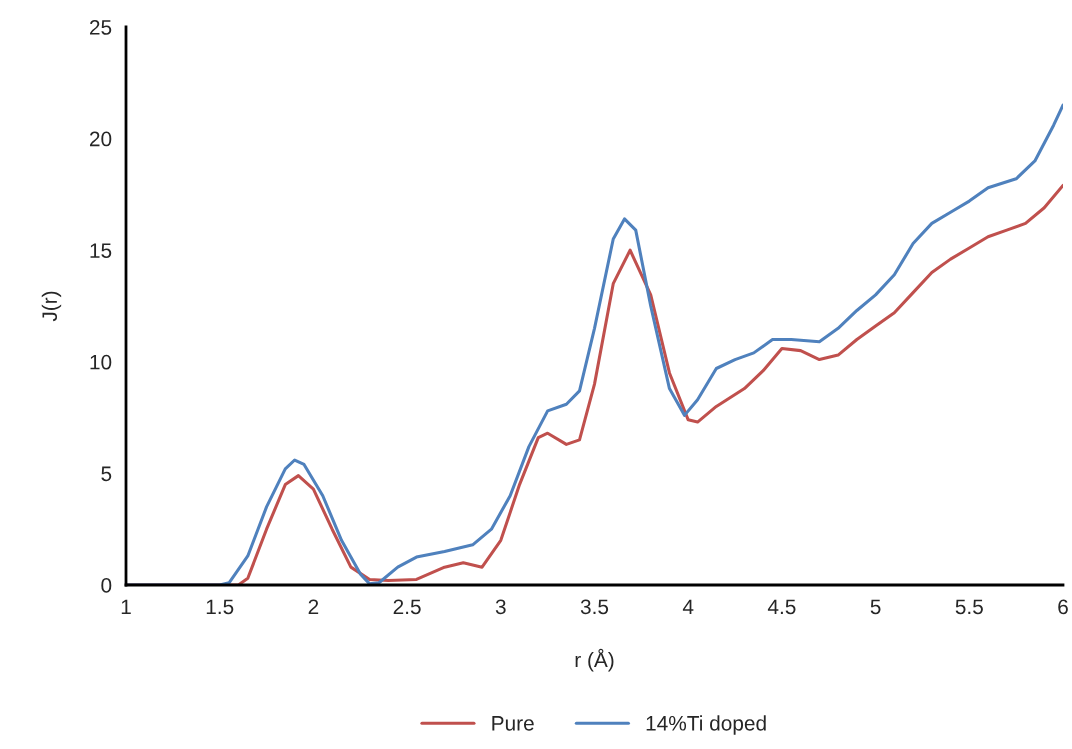 The image size is (1072, 749). I want to click on x-tick-label: 2.5, so click(407, 607).